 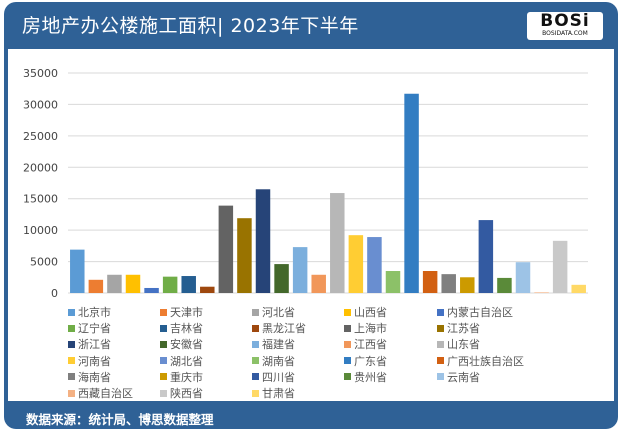 I want to click on bar-陕西省, so click(x=560, y=266).